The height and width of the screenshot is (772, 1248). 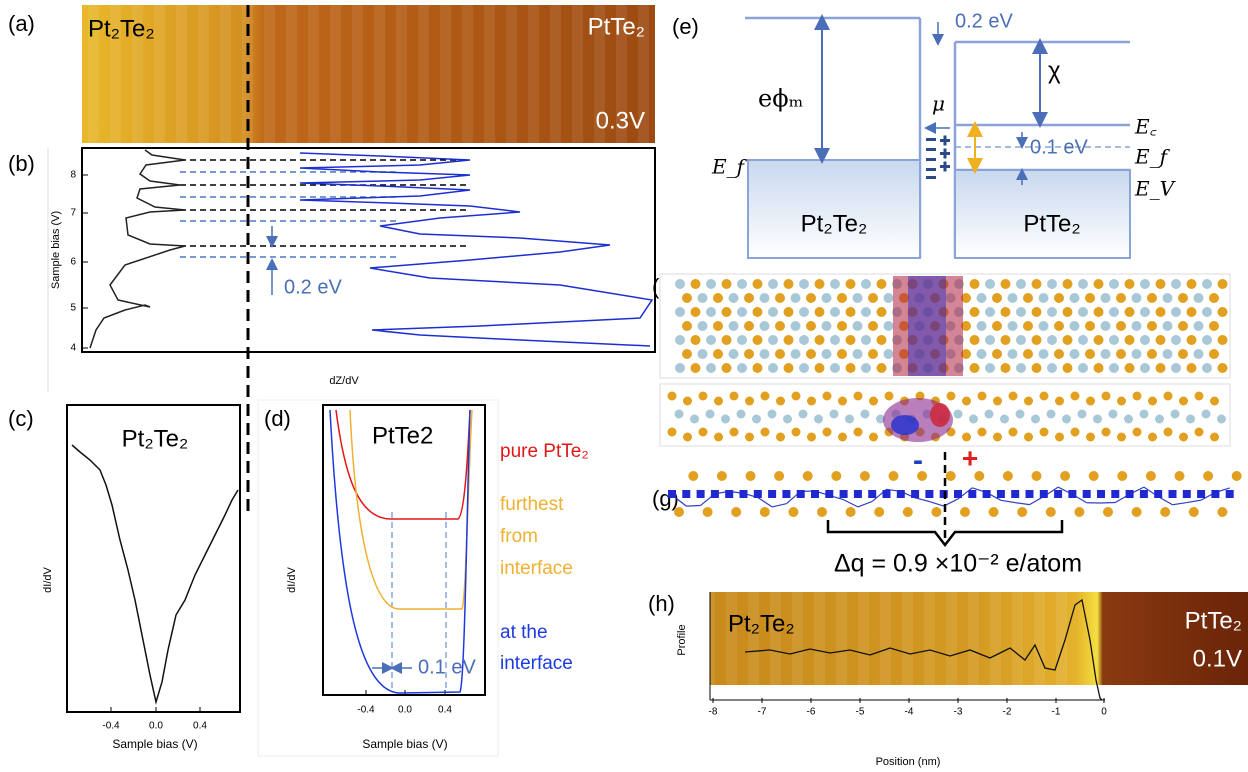 What do you see at coordinates (155, 438) in the screenshot?
I see `plot-title: Pt₂Te₂` at bounding box center [155, 438].